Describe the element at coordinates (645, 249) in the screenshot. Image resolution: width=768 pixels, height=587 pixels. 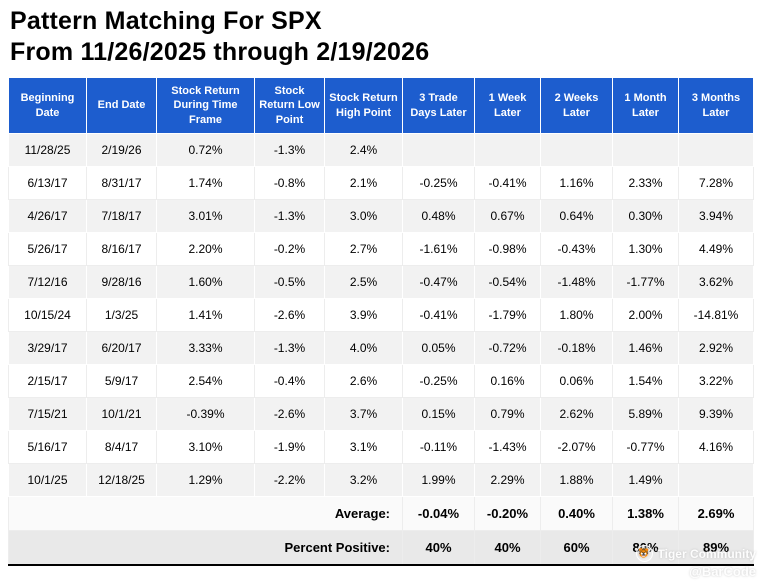
I see `table-cell: 1.30%` at that location.